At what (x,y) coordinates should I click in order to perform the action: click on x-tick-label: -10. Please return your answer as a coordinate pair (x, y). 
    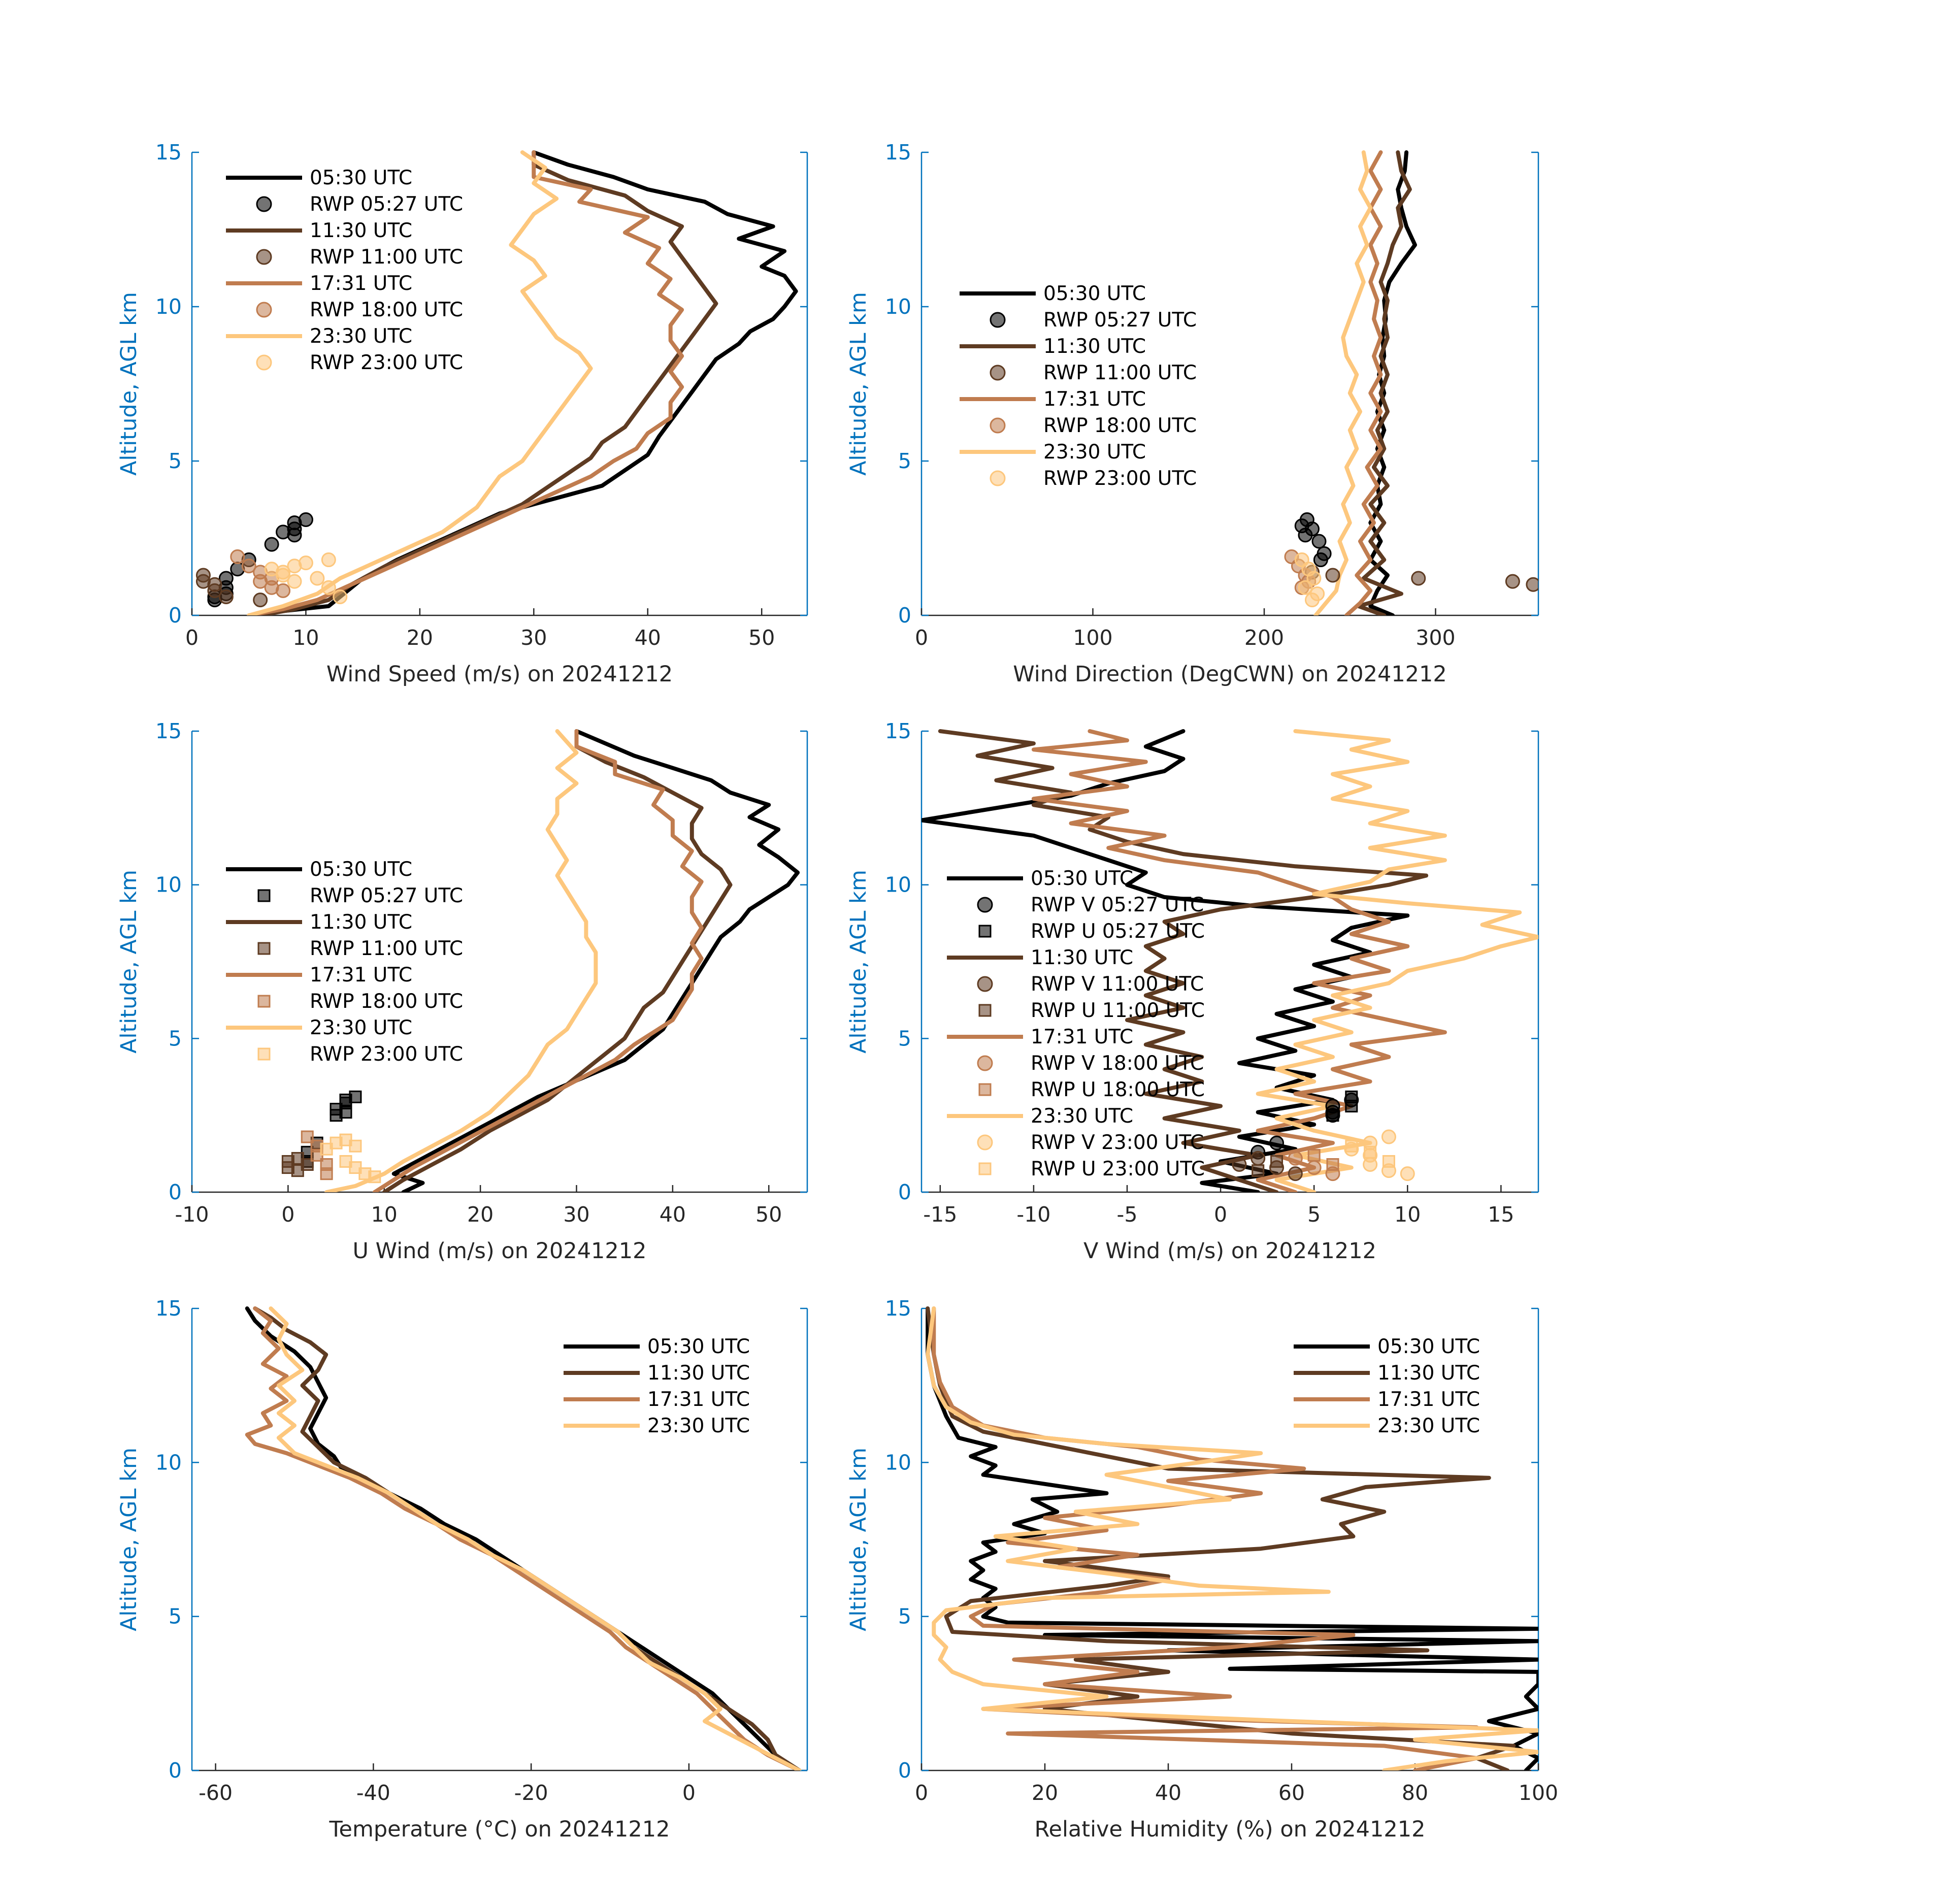
    Looking at the image, I should click on (192, 1215).